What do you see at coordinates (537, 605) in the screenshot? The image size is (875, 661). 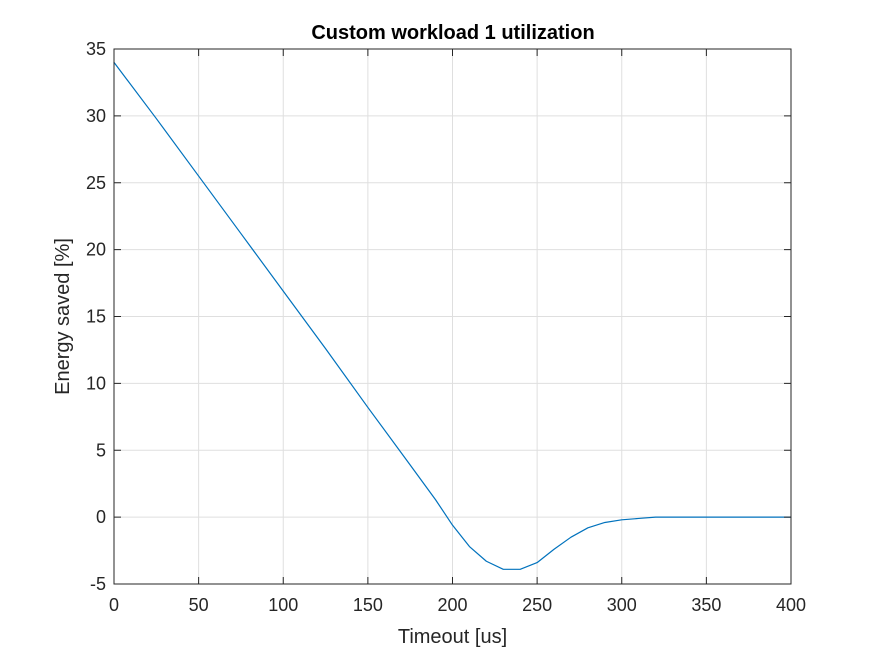 I see `x-tick-label: 250` at bounding box center [537, 605].